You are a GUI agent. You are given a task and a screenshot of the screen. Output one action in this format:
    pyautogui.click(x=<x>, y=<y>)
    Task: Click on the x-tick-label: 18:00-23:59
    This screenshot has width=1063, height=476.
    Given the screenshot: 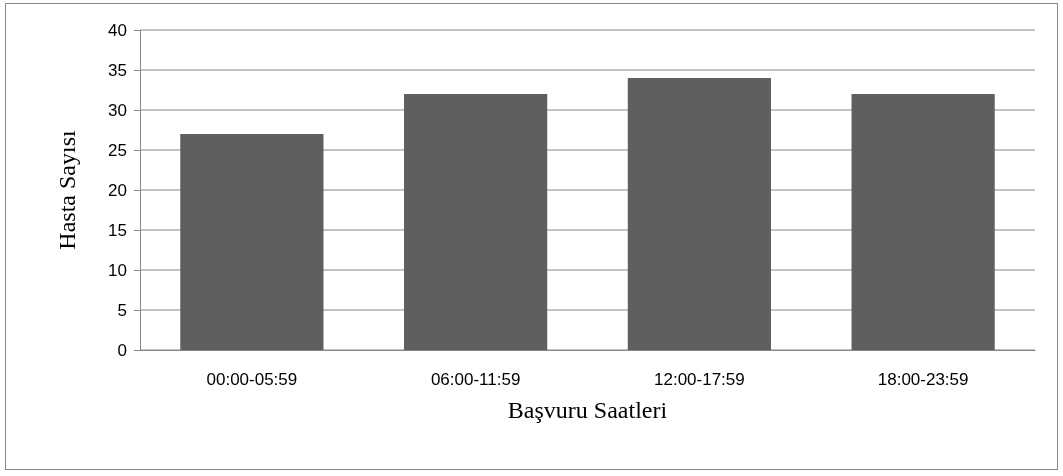 What is the action you would take?
    pyautogui.click(x=923, y=380)
    